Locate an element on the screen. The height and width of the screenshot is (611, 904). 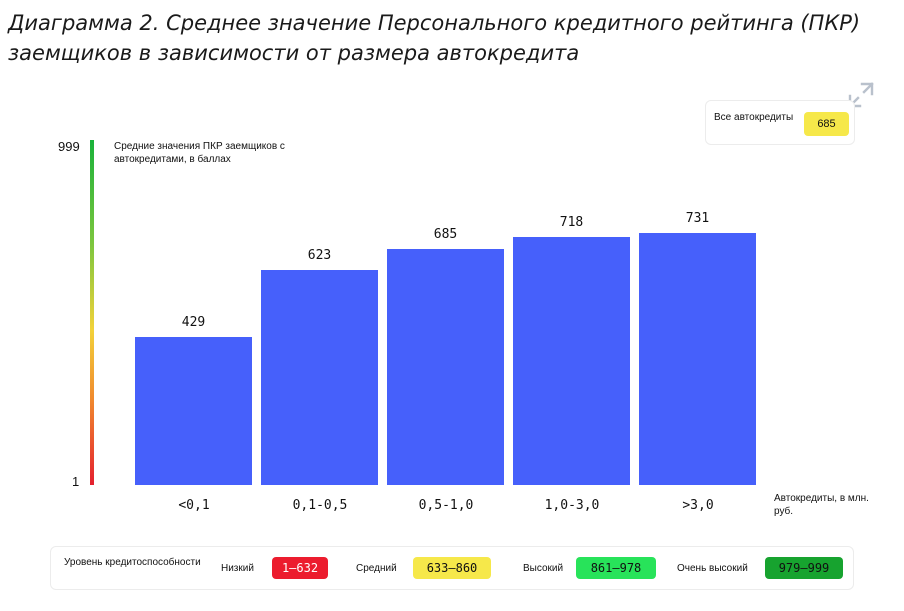
y-tick-max: 999 is located at coordinates (69, 146).